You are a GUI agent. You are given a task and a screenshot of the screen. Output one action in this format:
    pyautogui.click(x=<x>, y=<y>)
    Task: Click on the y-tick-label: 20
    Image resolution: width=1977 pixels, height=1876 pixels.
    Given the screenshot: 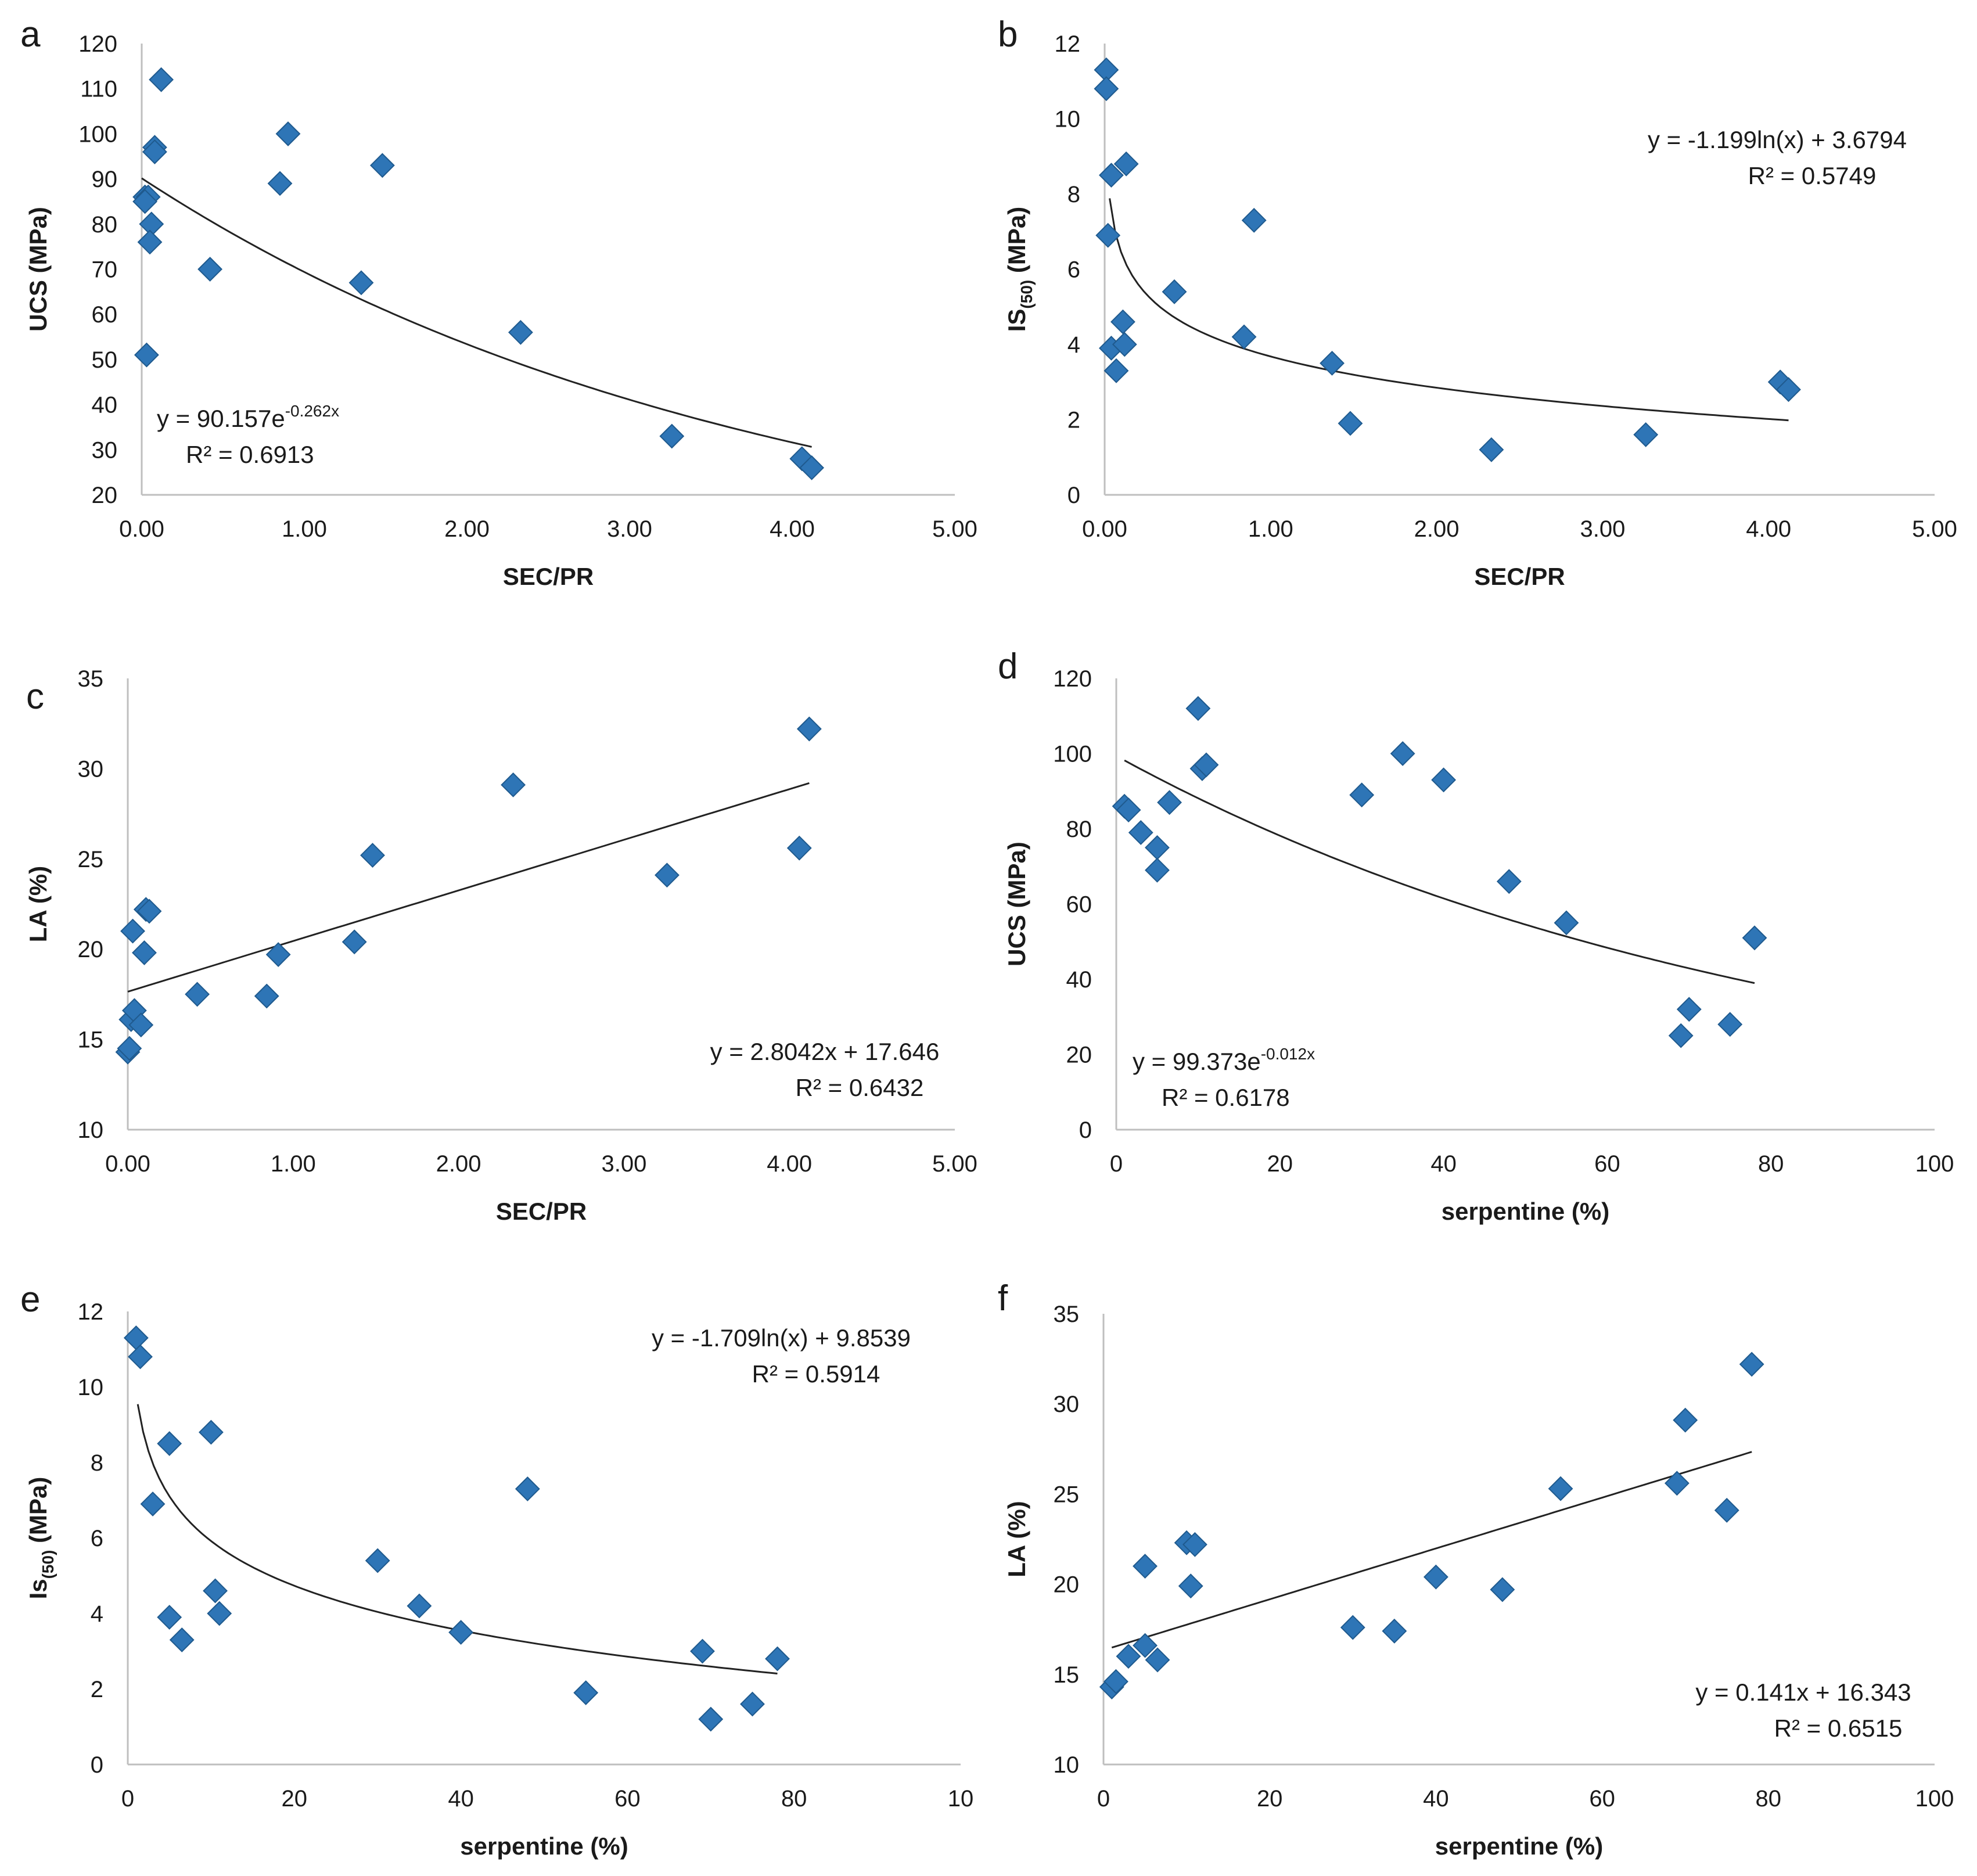 What is the action you would take?
    pyautogui.click(x=1067, y=1585)
    